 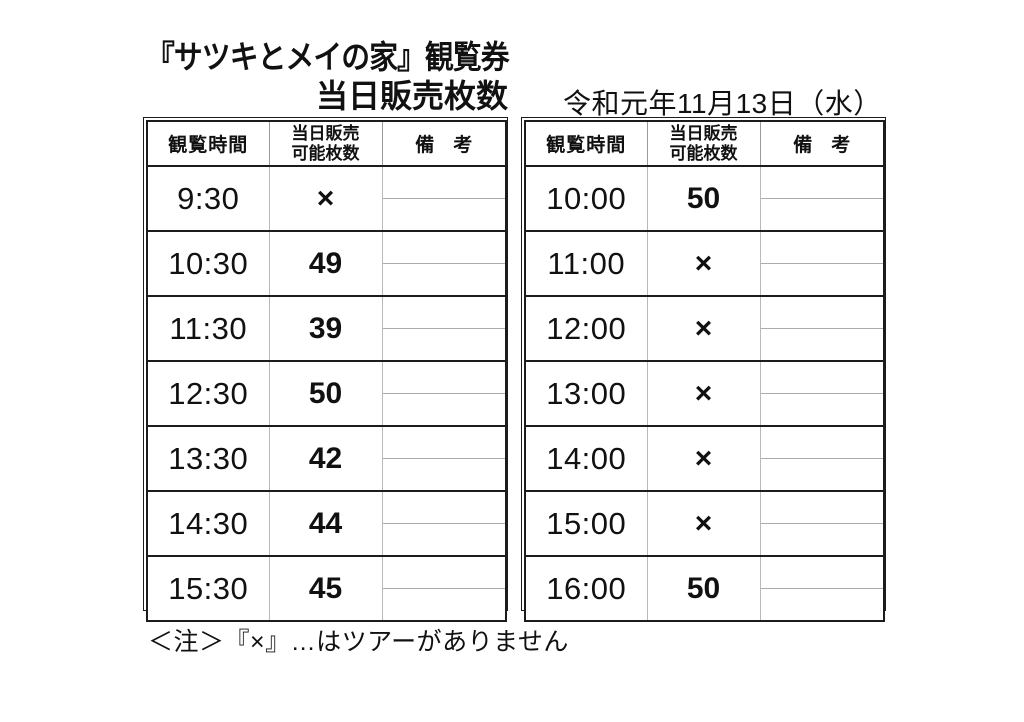 I want to click on table-row: 12:00 ×, so click(x=704, y=328).